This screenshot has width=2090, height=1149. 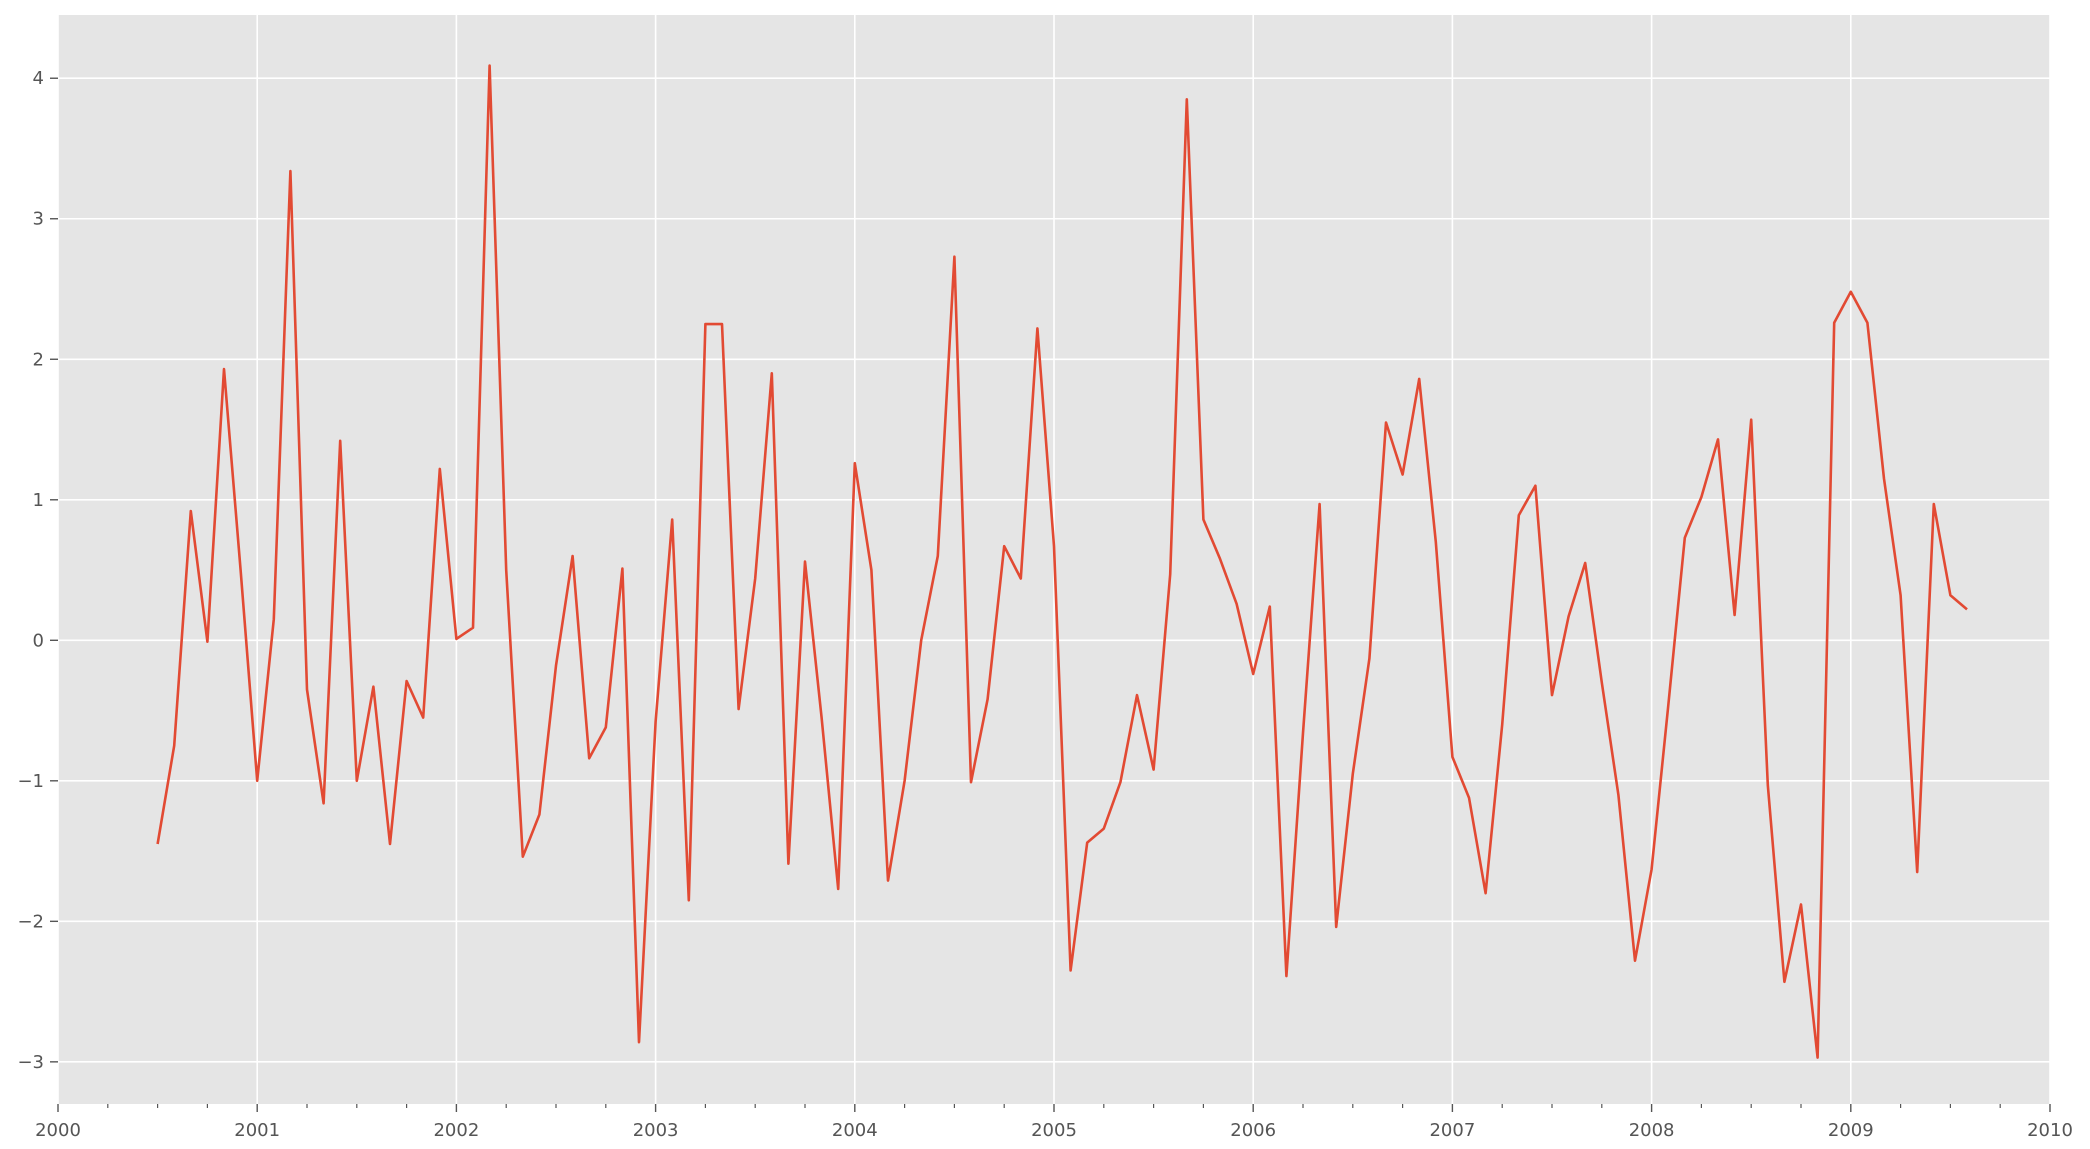 What do you see at coordinates (38, 500) in the screenshot?
I see `y-tick-label-4: 1` at bounding box center [38, 500].